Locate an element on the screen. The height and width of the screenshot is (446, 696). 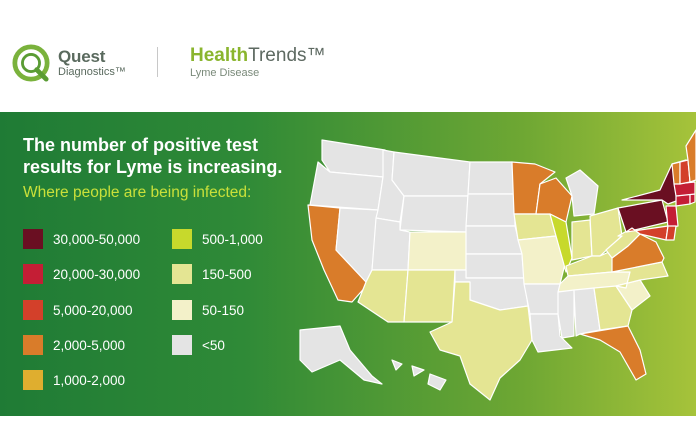
legend-label: 1,000-2,000 is located at coordinates (89, 380).